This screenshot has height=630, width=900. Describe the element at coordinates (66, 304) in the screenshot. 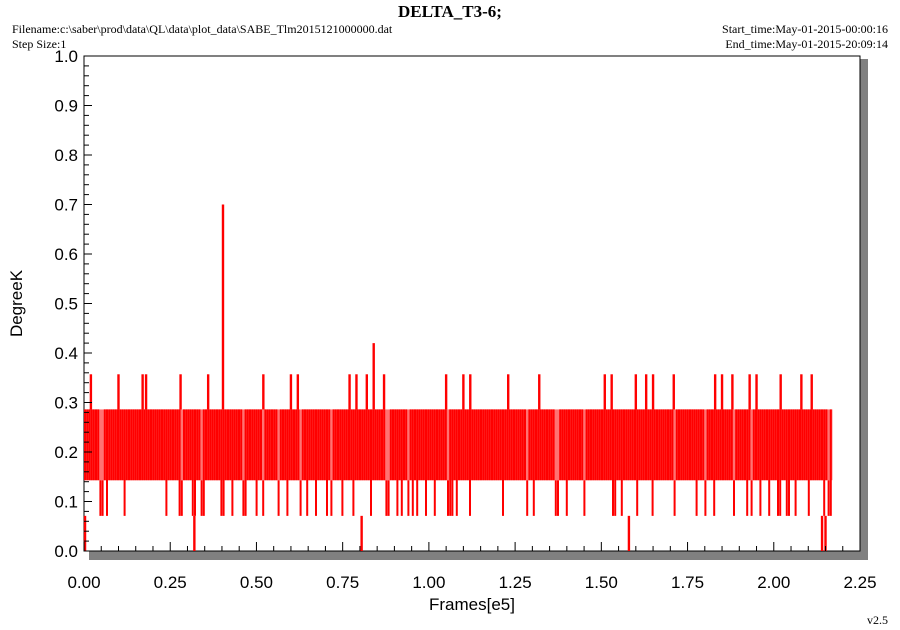

I see `y-tick-label: 0.5` at that location.